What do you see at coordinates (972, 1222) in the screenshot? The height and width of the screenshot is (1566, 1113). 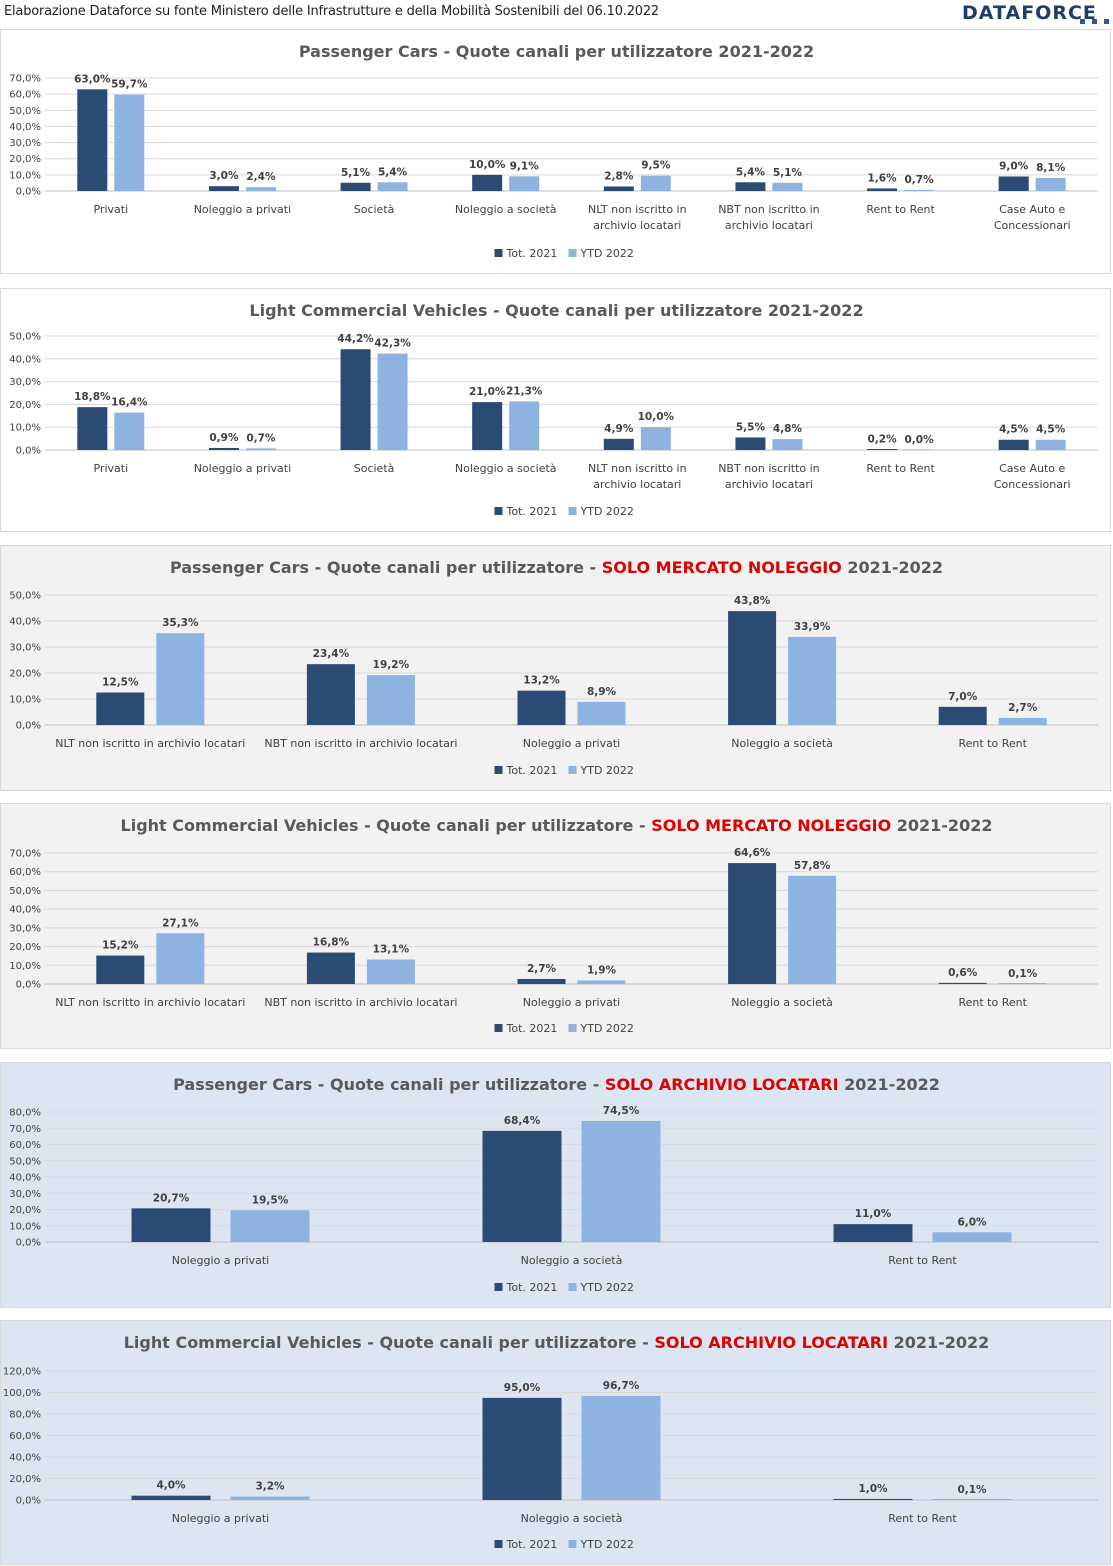 I see `data-label: 6,0%` at bounding box center [972, 1222].